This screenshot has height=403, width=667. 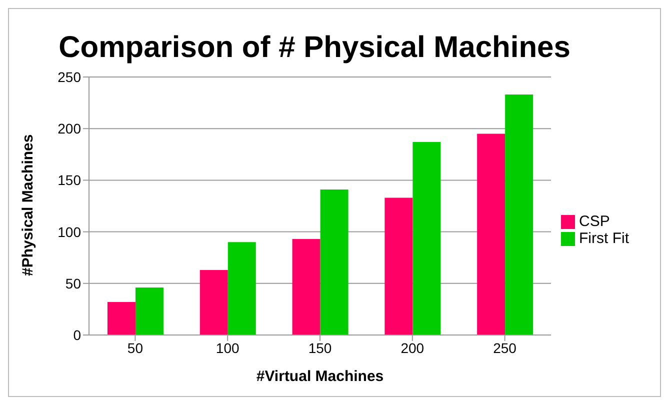 I want to click on y-tick-label: 250, so click(x=70, y=76).